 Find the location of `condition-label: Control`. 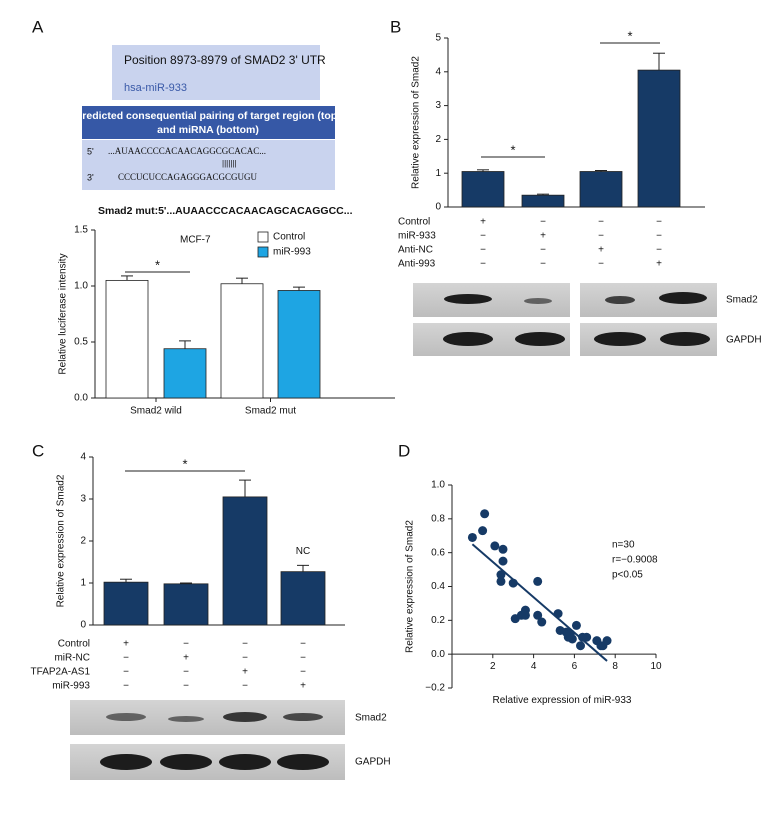

condition-label: Control is located at coordinates (74, 644).